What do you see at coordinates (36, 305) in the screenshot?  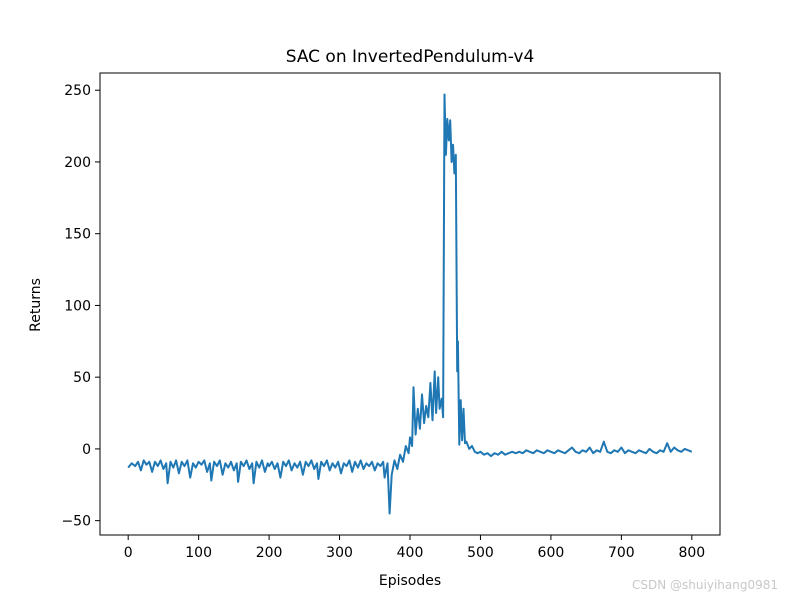 I see `y-axis-label: Returns` at bounding box center [36, 305].